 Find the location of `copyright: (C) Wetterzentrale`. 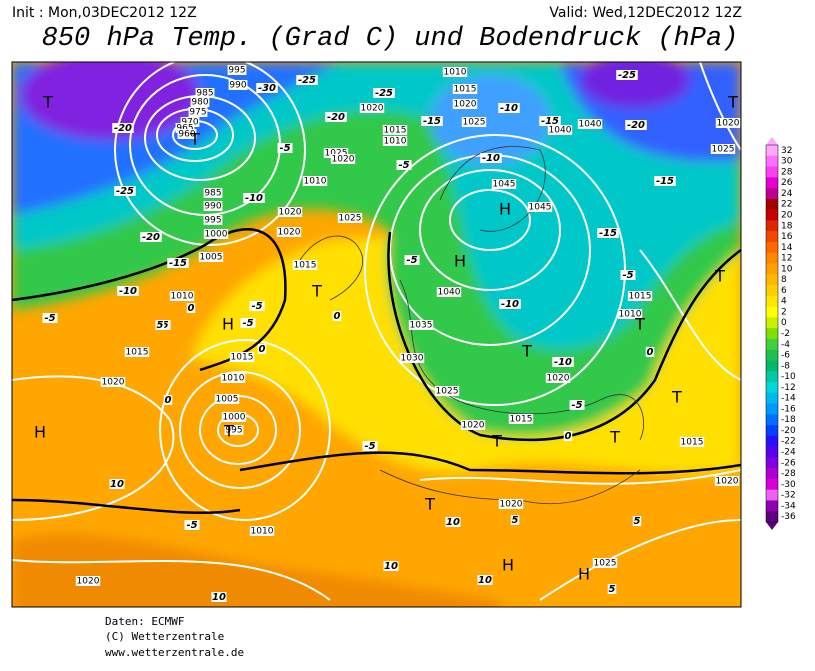

copyright: (C) Wetterzentrale is located at coordinates (164, 636).